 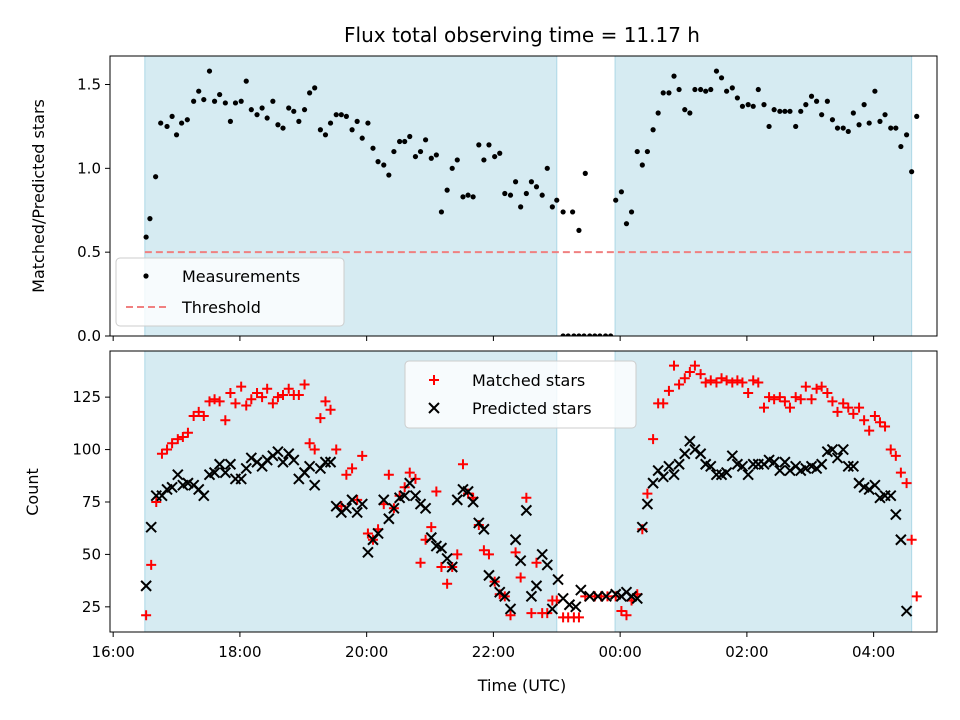 I want to click on top-legend: Measurements Threshold, so click(x=230, y=292).